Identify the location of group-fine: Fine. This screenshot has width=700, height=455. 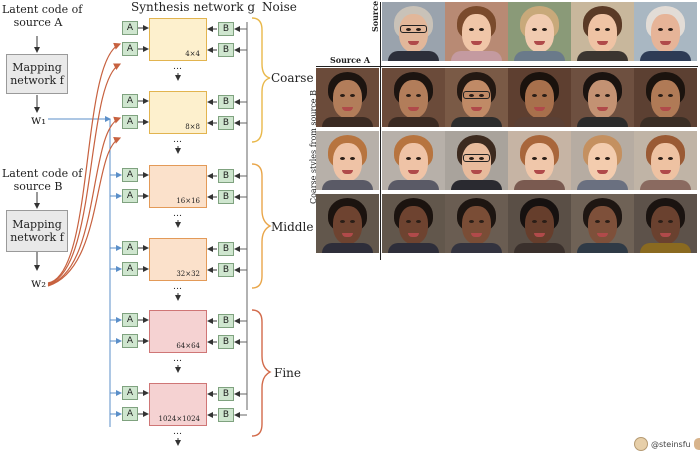
(287, 373).